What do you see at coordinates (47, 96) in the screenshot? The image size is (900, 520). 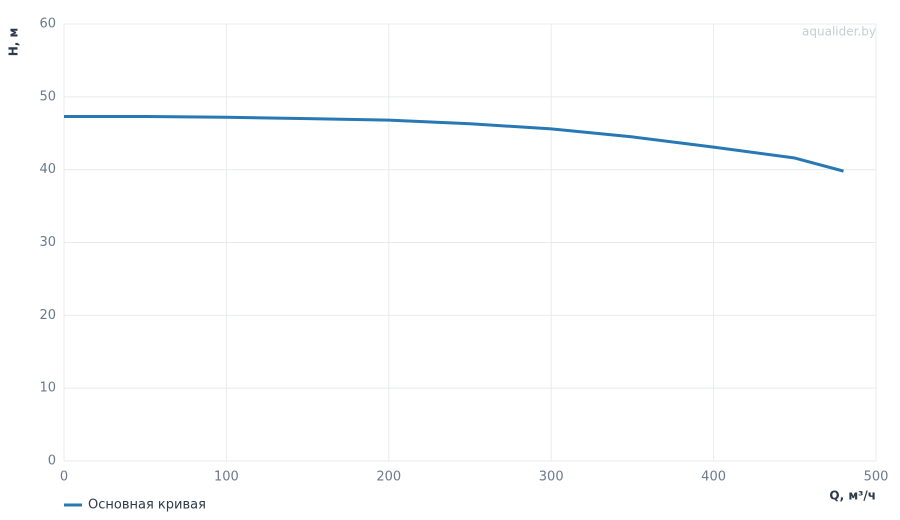 I see `y-tick-label: 50` at bounding box center [47, 96].